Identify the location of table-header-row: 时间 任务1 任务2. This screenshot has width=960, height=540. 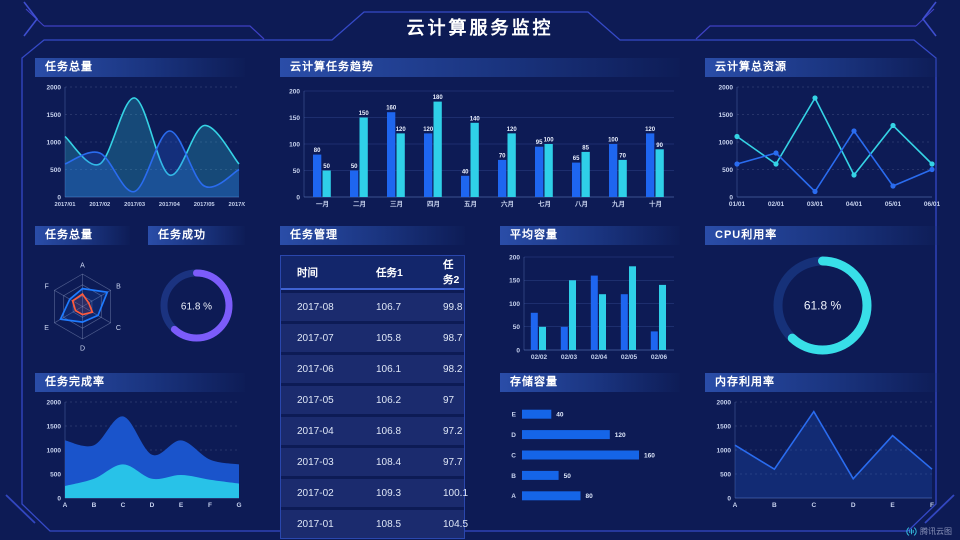
(372, 273).